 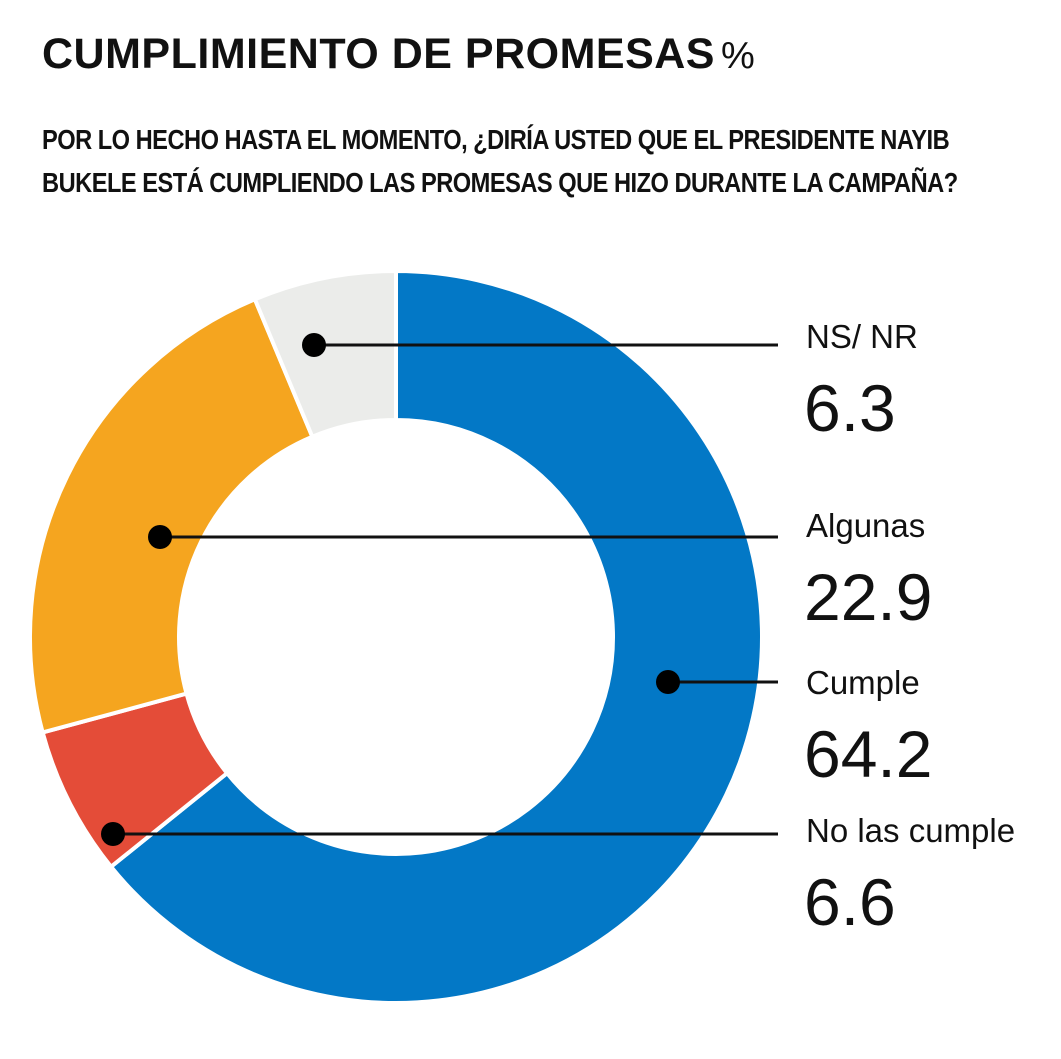 I want to click on slice-value-ns-nr: 6.3, so click(x=850, y=408).